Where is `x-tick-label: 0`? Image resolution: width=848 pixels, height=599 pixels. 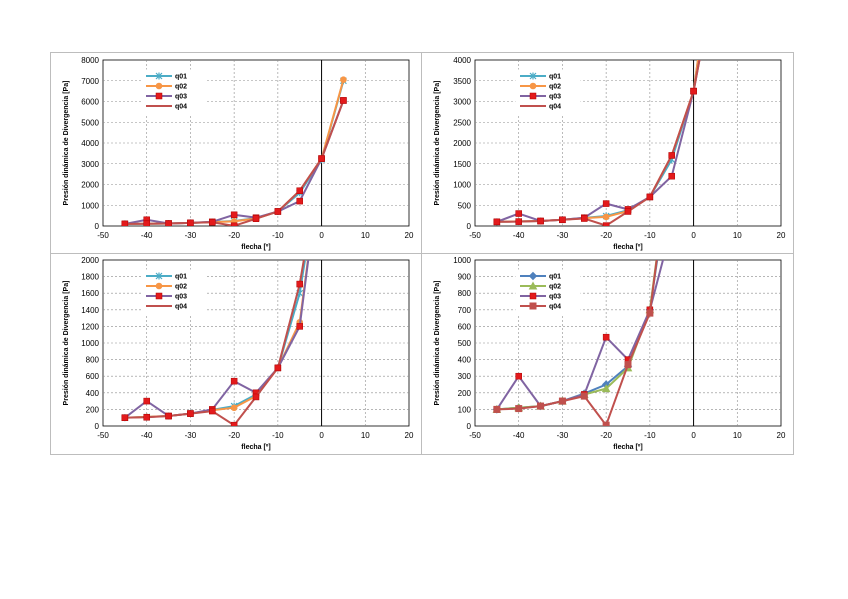
x-tick-label: 0 is located at coordinates (693, 435).